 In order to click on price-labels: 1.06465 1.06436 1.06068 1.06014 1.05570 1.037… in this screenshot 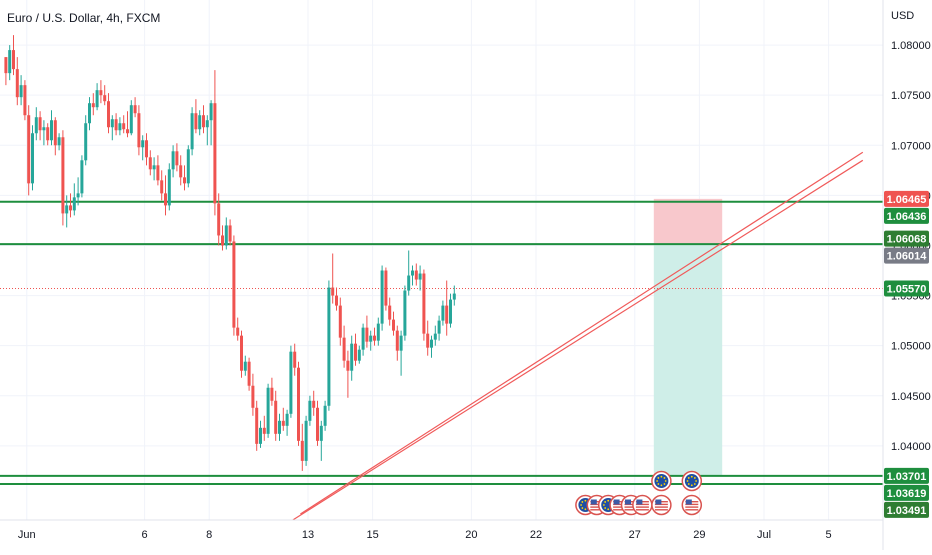, I will do `click(906, 354)`.